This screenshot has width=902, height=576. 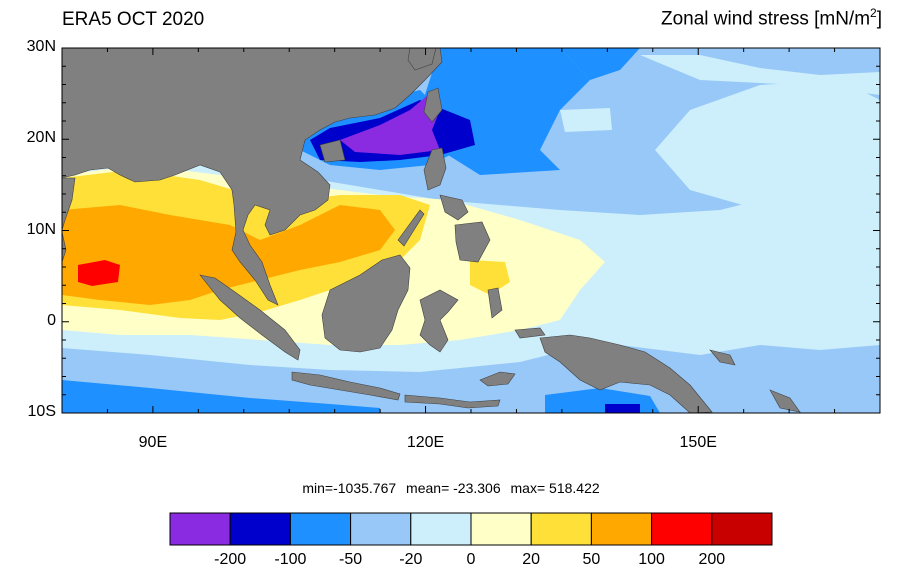 I want to click on land-india, so click(x=69, y=204).